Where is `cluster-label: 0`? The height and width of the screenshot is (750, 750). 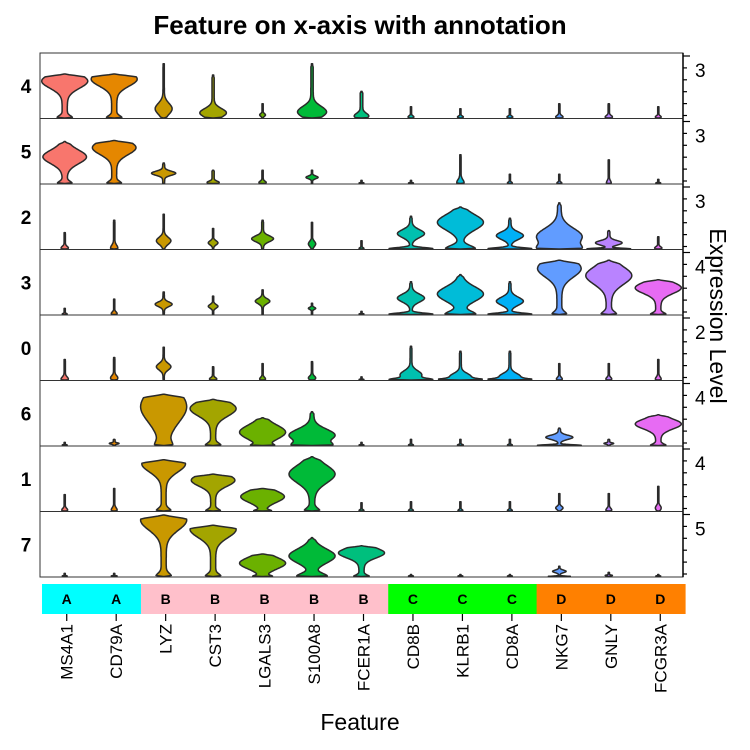 cluster-label: 0 is located at coordinates (26, 349).